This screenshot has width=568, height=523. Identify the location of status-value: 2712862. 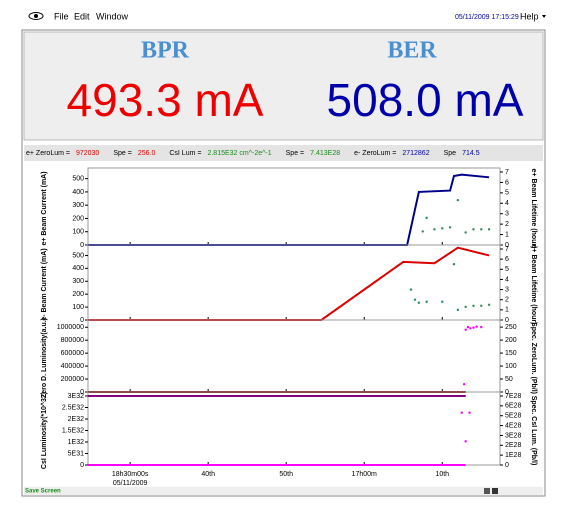
(415, 153).